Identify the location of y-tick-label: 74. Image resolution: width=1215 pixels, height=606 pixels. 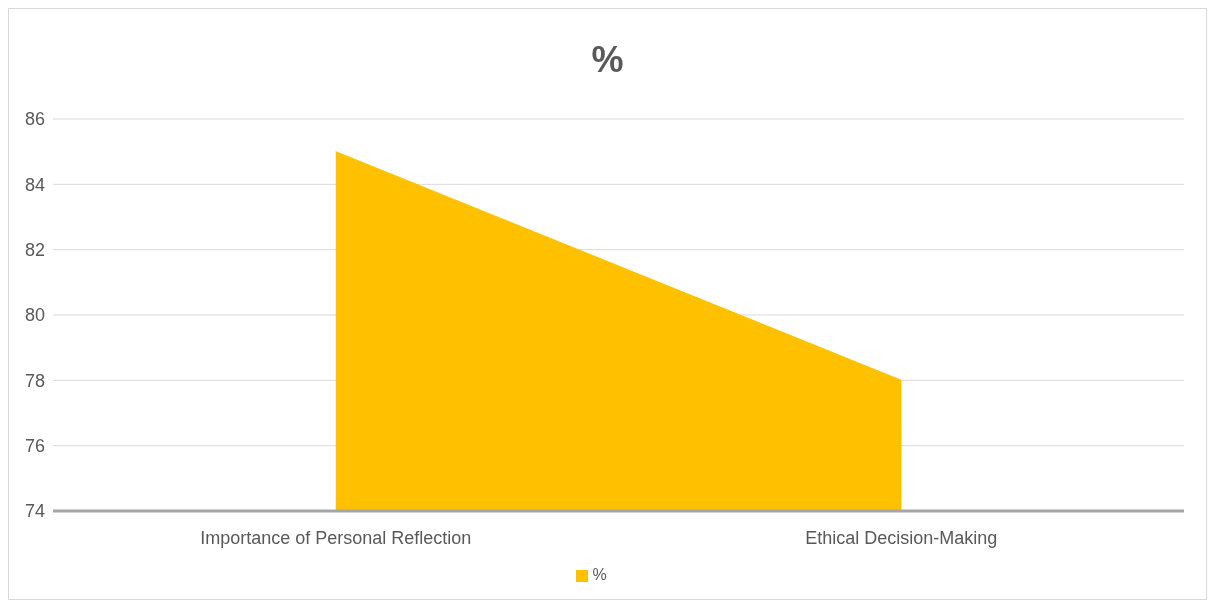
(34, 511).